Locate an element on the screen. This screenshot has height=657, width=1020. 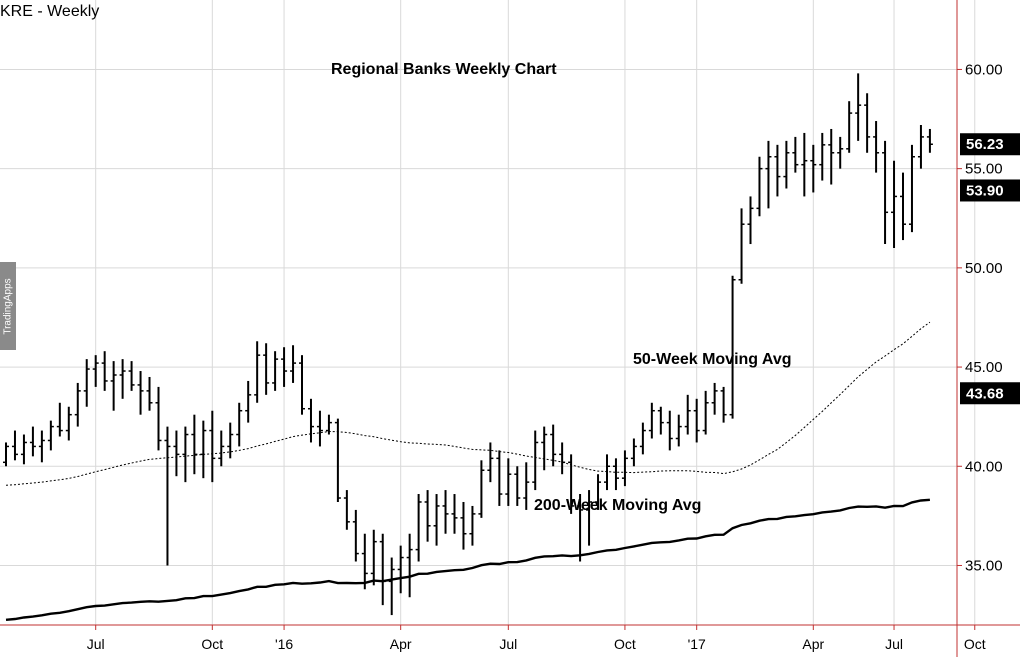
chart-title: Regional Banks Weekly Chart is located at coordinates (444, 69).